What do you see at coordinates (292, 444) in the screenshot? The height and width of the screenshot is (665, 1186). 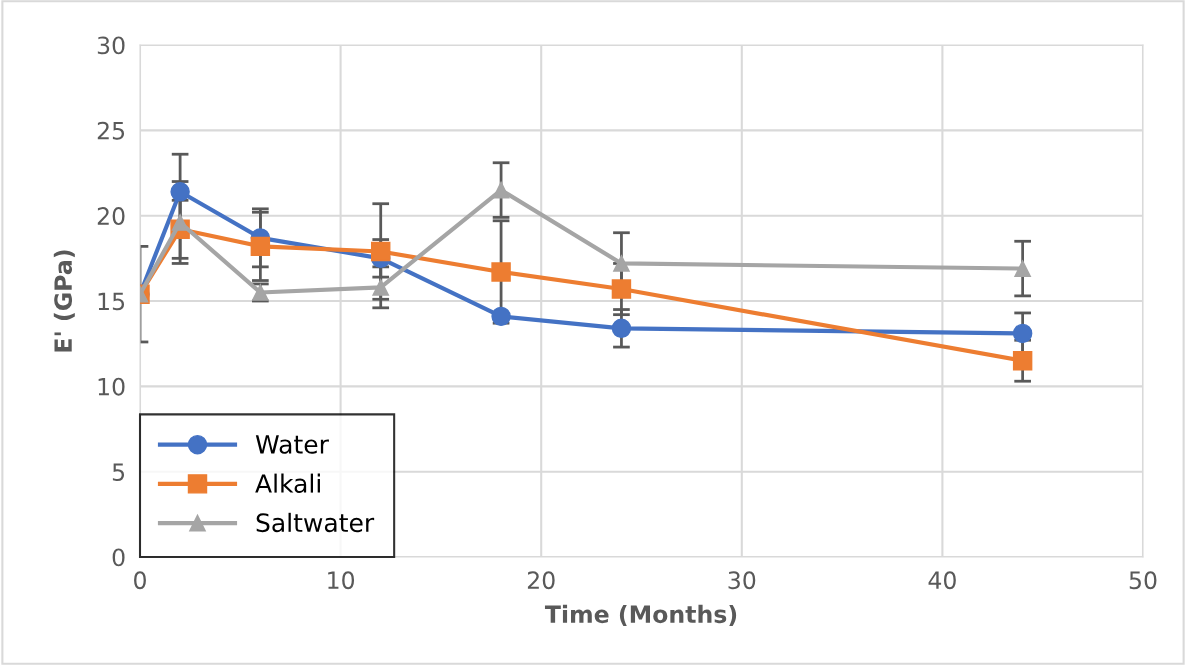 I see `legend-label: Water` at bounding box center [292, 444].